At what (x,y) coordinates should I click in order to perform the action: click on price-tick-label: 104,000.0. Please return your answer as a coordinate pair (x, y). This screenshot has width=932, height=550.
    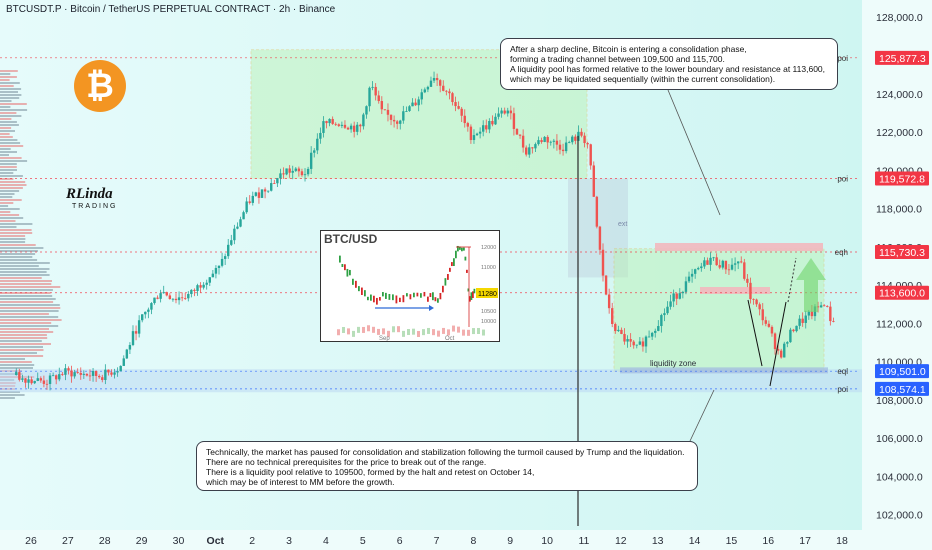
    Looking at the image, I should click on (899, 477).